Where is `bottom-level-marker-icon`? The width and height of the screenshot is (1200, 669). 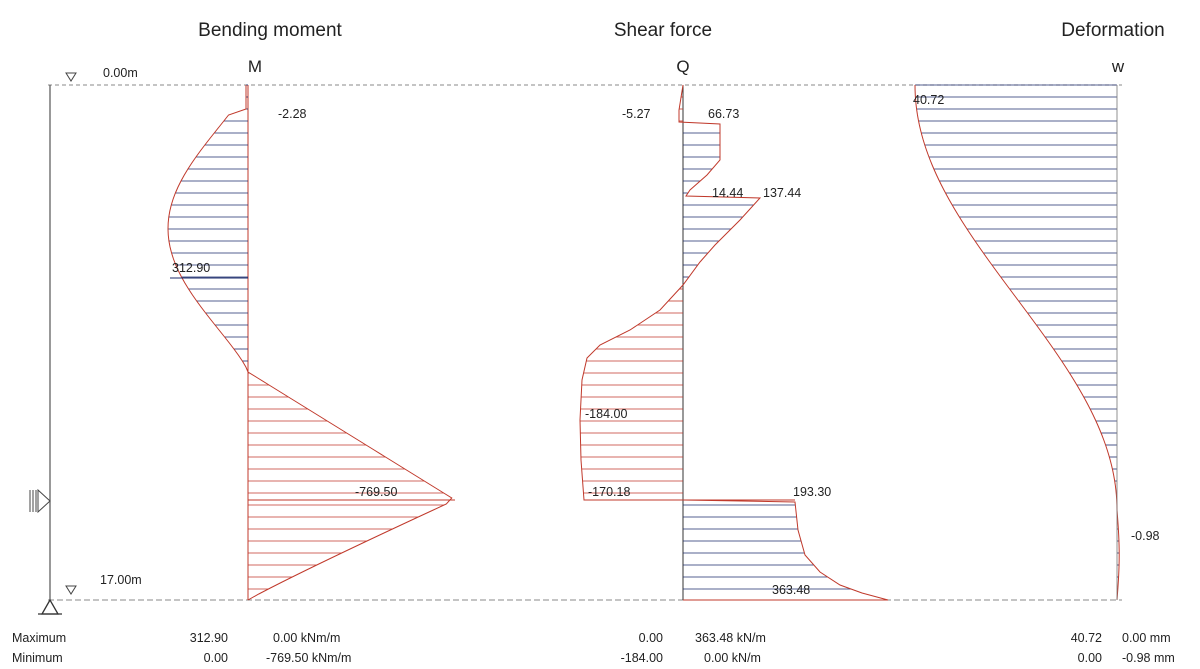 bottom-level-marker-icon is located at coordinates (71, 590).